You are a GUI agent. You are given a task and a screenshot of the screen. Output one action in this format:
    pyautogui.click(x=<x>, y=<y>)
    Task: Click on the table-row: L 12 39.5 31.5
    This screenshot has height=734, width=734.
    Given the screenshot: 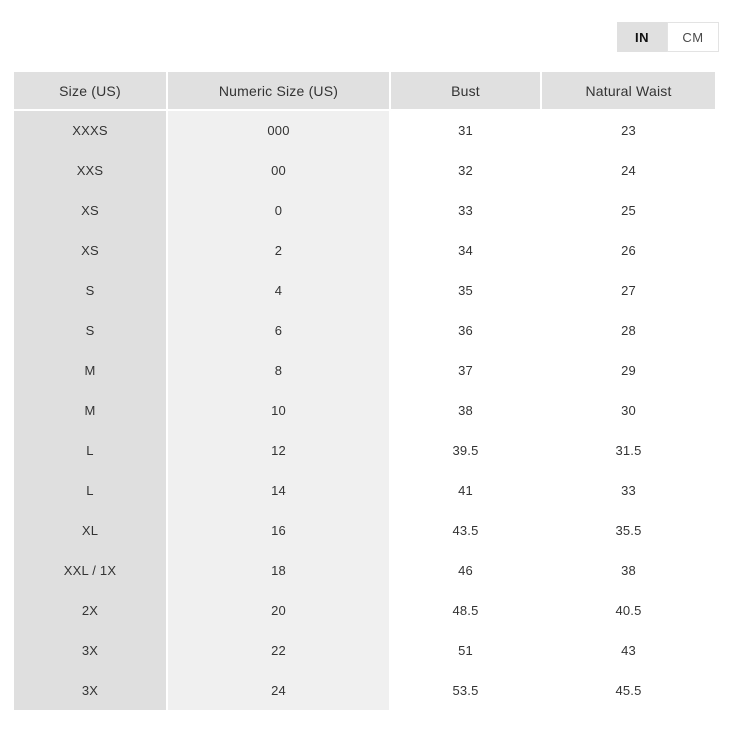 What is the action you would take?
    pyautogui.click(x=364, y=450)
    